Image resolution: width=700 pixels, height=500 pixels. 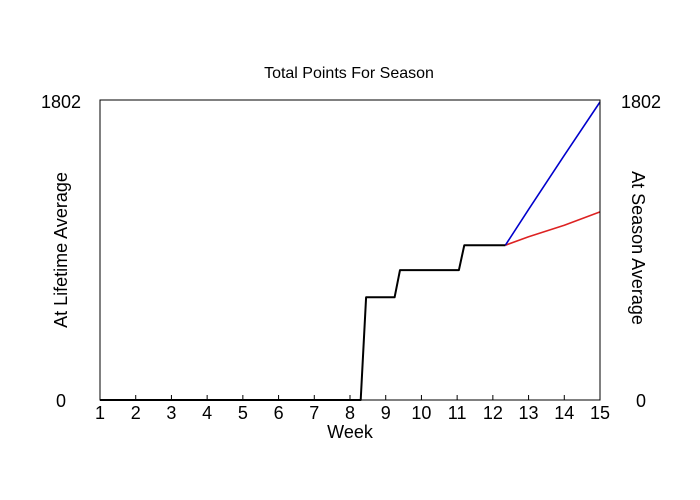 I want to click on x-tick-label-6: 6, so click(x=279, y=413).